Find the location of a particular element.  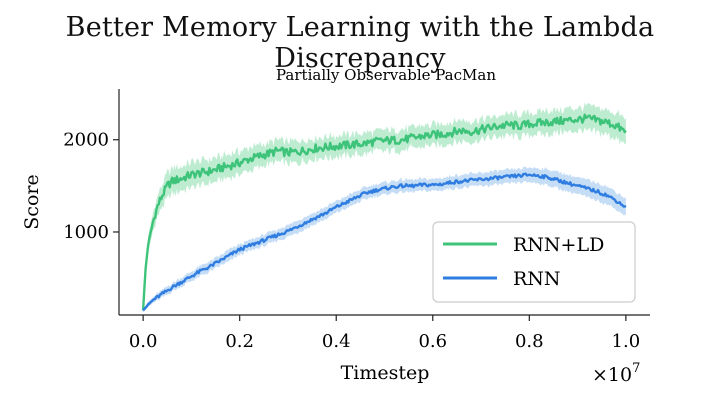

x-multiplier-label: ×10⁷ is located at coordinates (616, 373).